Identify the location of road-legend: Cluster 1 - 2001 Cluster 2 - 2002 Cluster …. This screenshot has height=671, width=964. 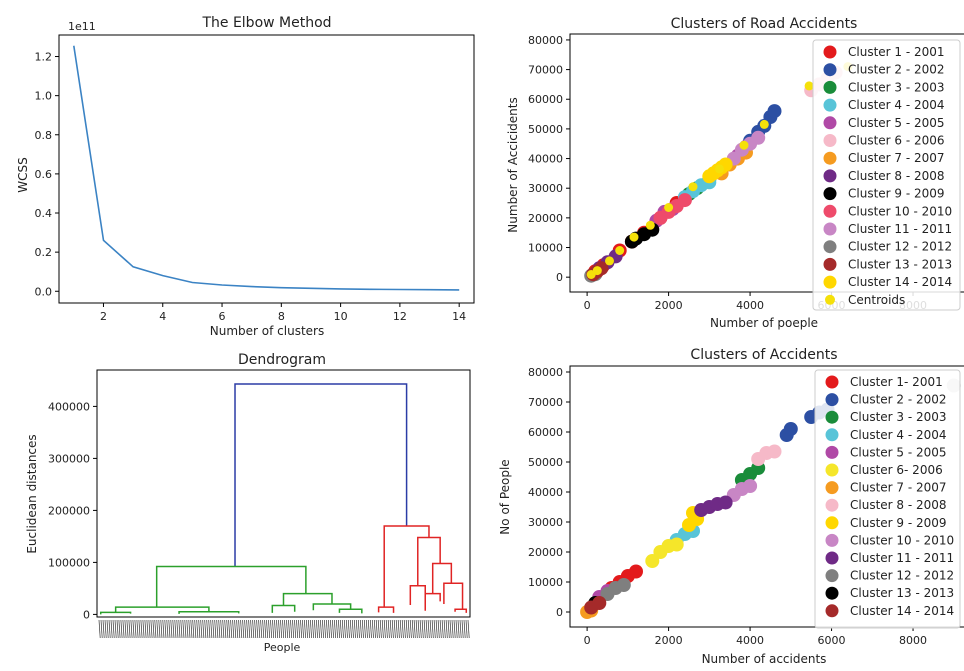
(886, 175).